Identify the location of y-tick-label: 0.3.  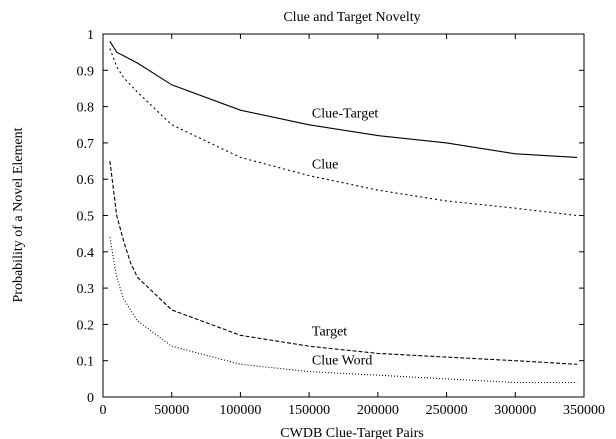
(86, 289).